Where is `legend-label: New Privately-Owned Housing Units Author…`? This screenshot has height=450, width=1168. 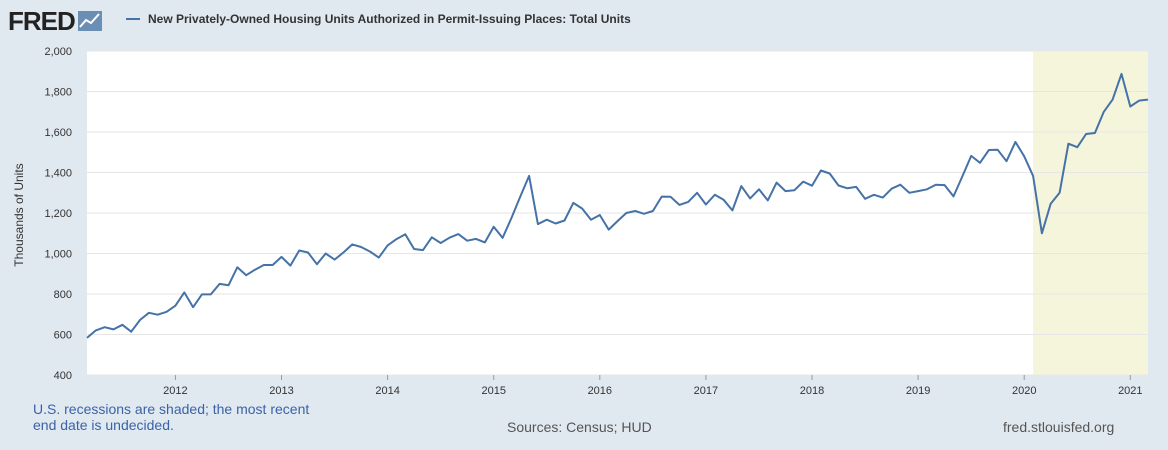 legend-label: New Privately-Owned Housing Units Author… is located at coordinates (389, 19).